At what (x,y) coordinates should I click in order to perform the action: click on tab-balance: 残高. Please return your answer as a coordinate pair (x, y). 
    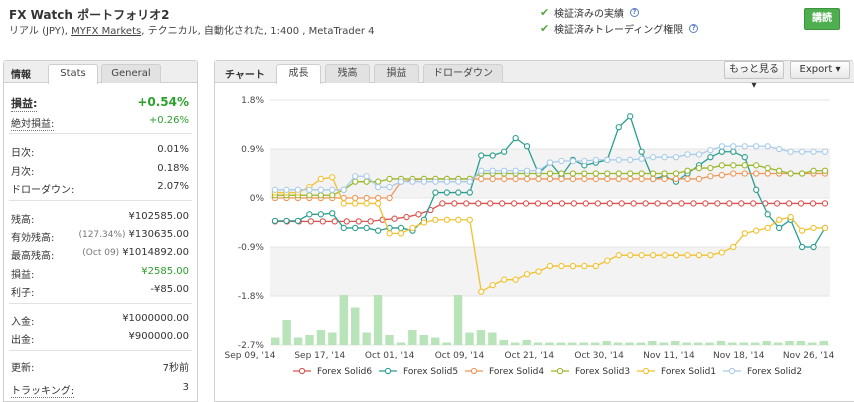
    Looking at the image, I should click on (347, 73).